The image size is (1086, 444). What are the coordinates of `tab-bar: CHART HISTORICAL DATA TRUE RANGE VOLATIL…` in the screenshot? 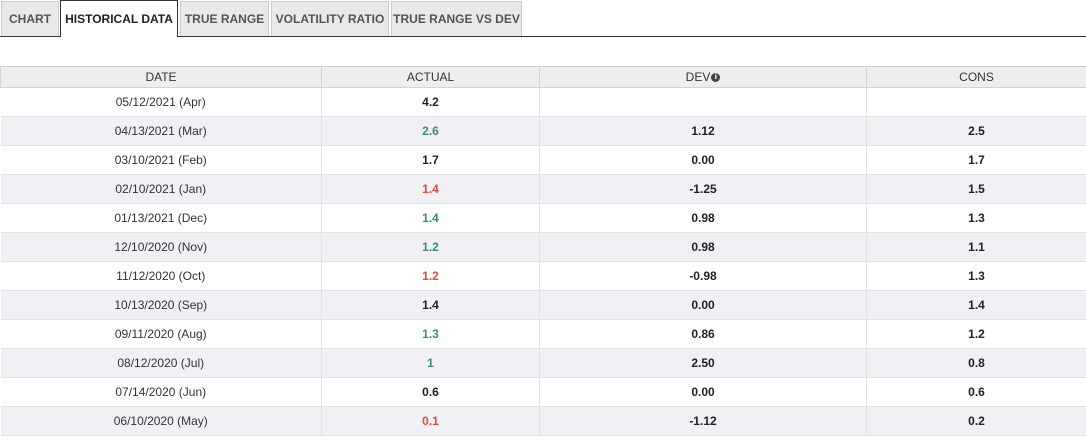 It's located at (543, 18).